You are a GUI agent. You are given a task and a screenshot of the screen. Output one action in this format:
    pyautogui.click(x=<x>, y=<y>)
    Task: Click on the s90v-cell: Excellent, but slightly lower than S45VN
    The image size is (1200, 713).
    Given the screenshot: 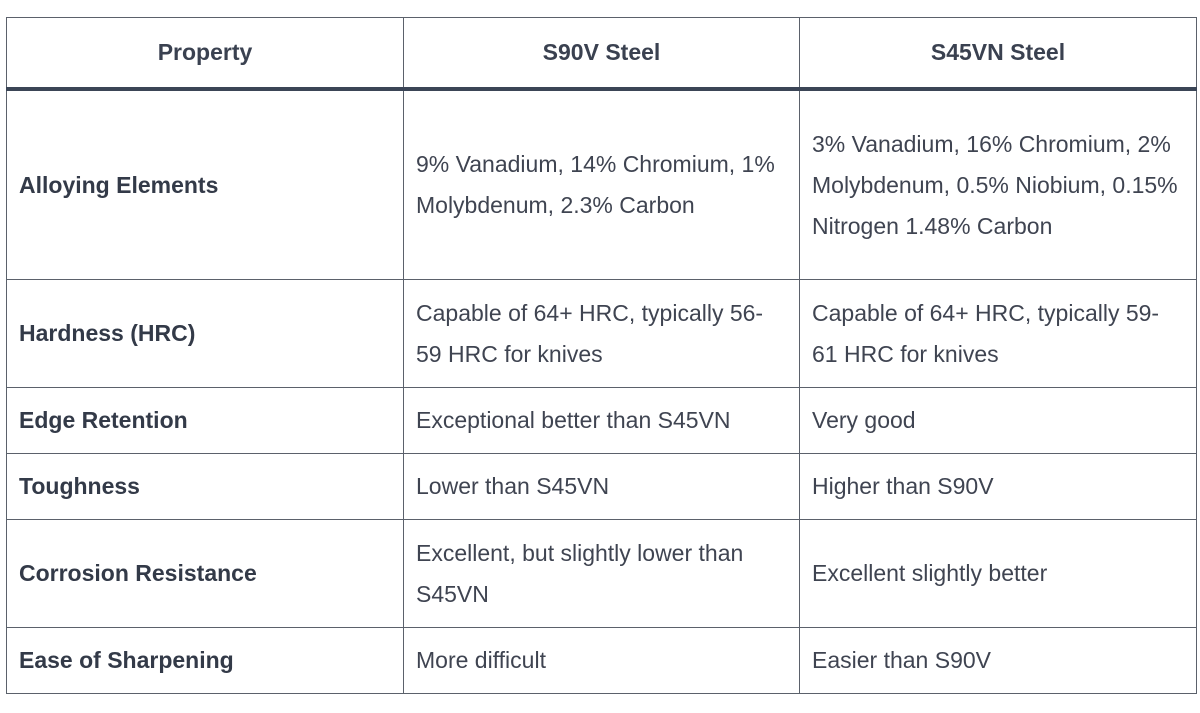 What is the action you would take?
    pyautogui.click(x=601, y=573)
    